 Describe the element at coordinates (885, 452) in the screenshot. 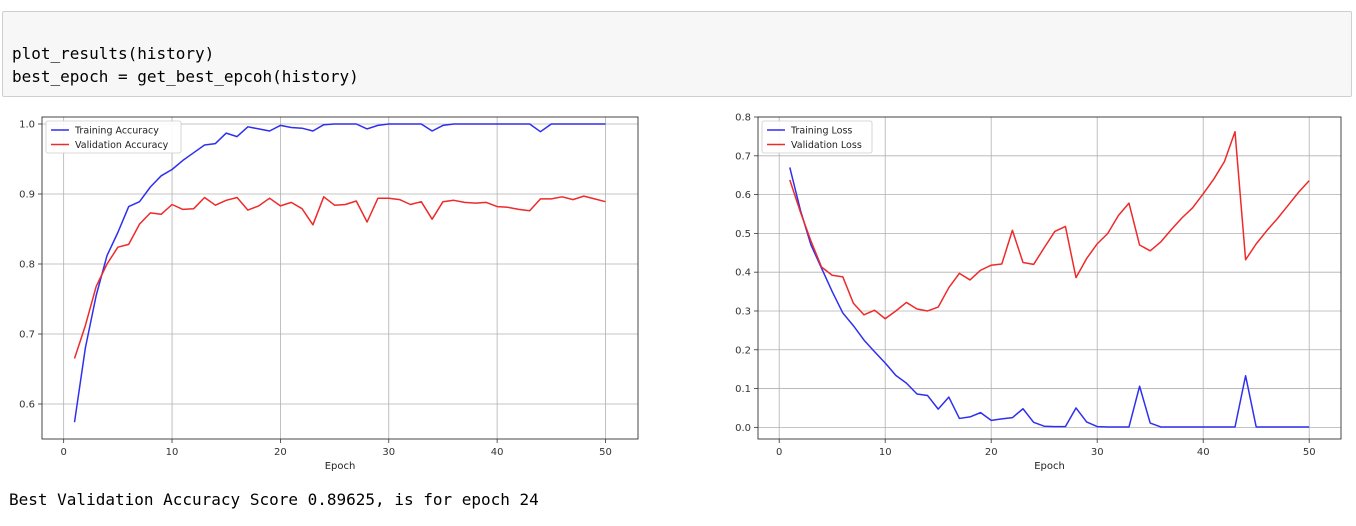

I see `loss-x-tick-label: 10` at that location.